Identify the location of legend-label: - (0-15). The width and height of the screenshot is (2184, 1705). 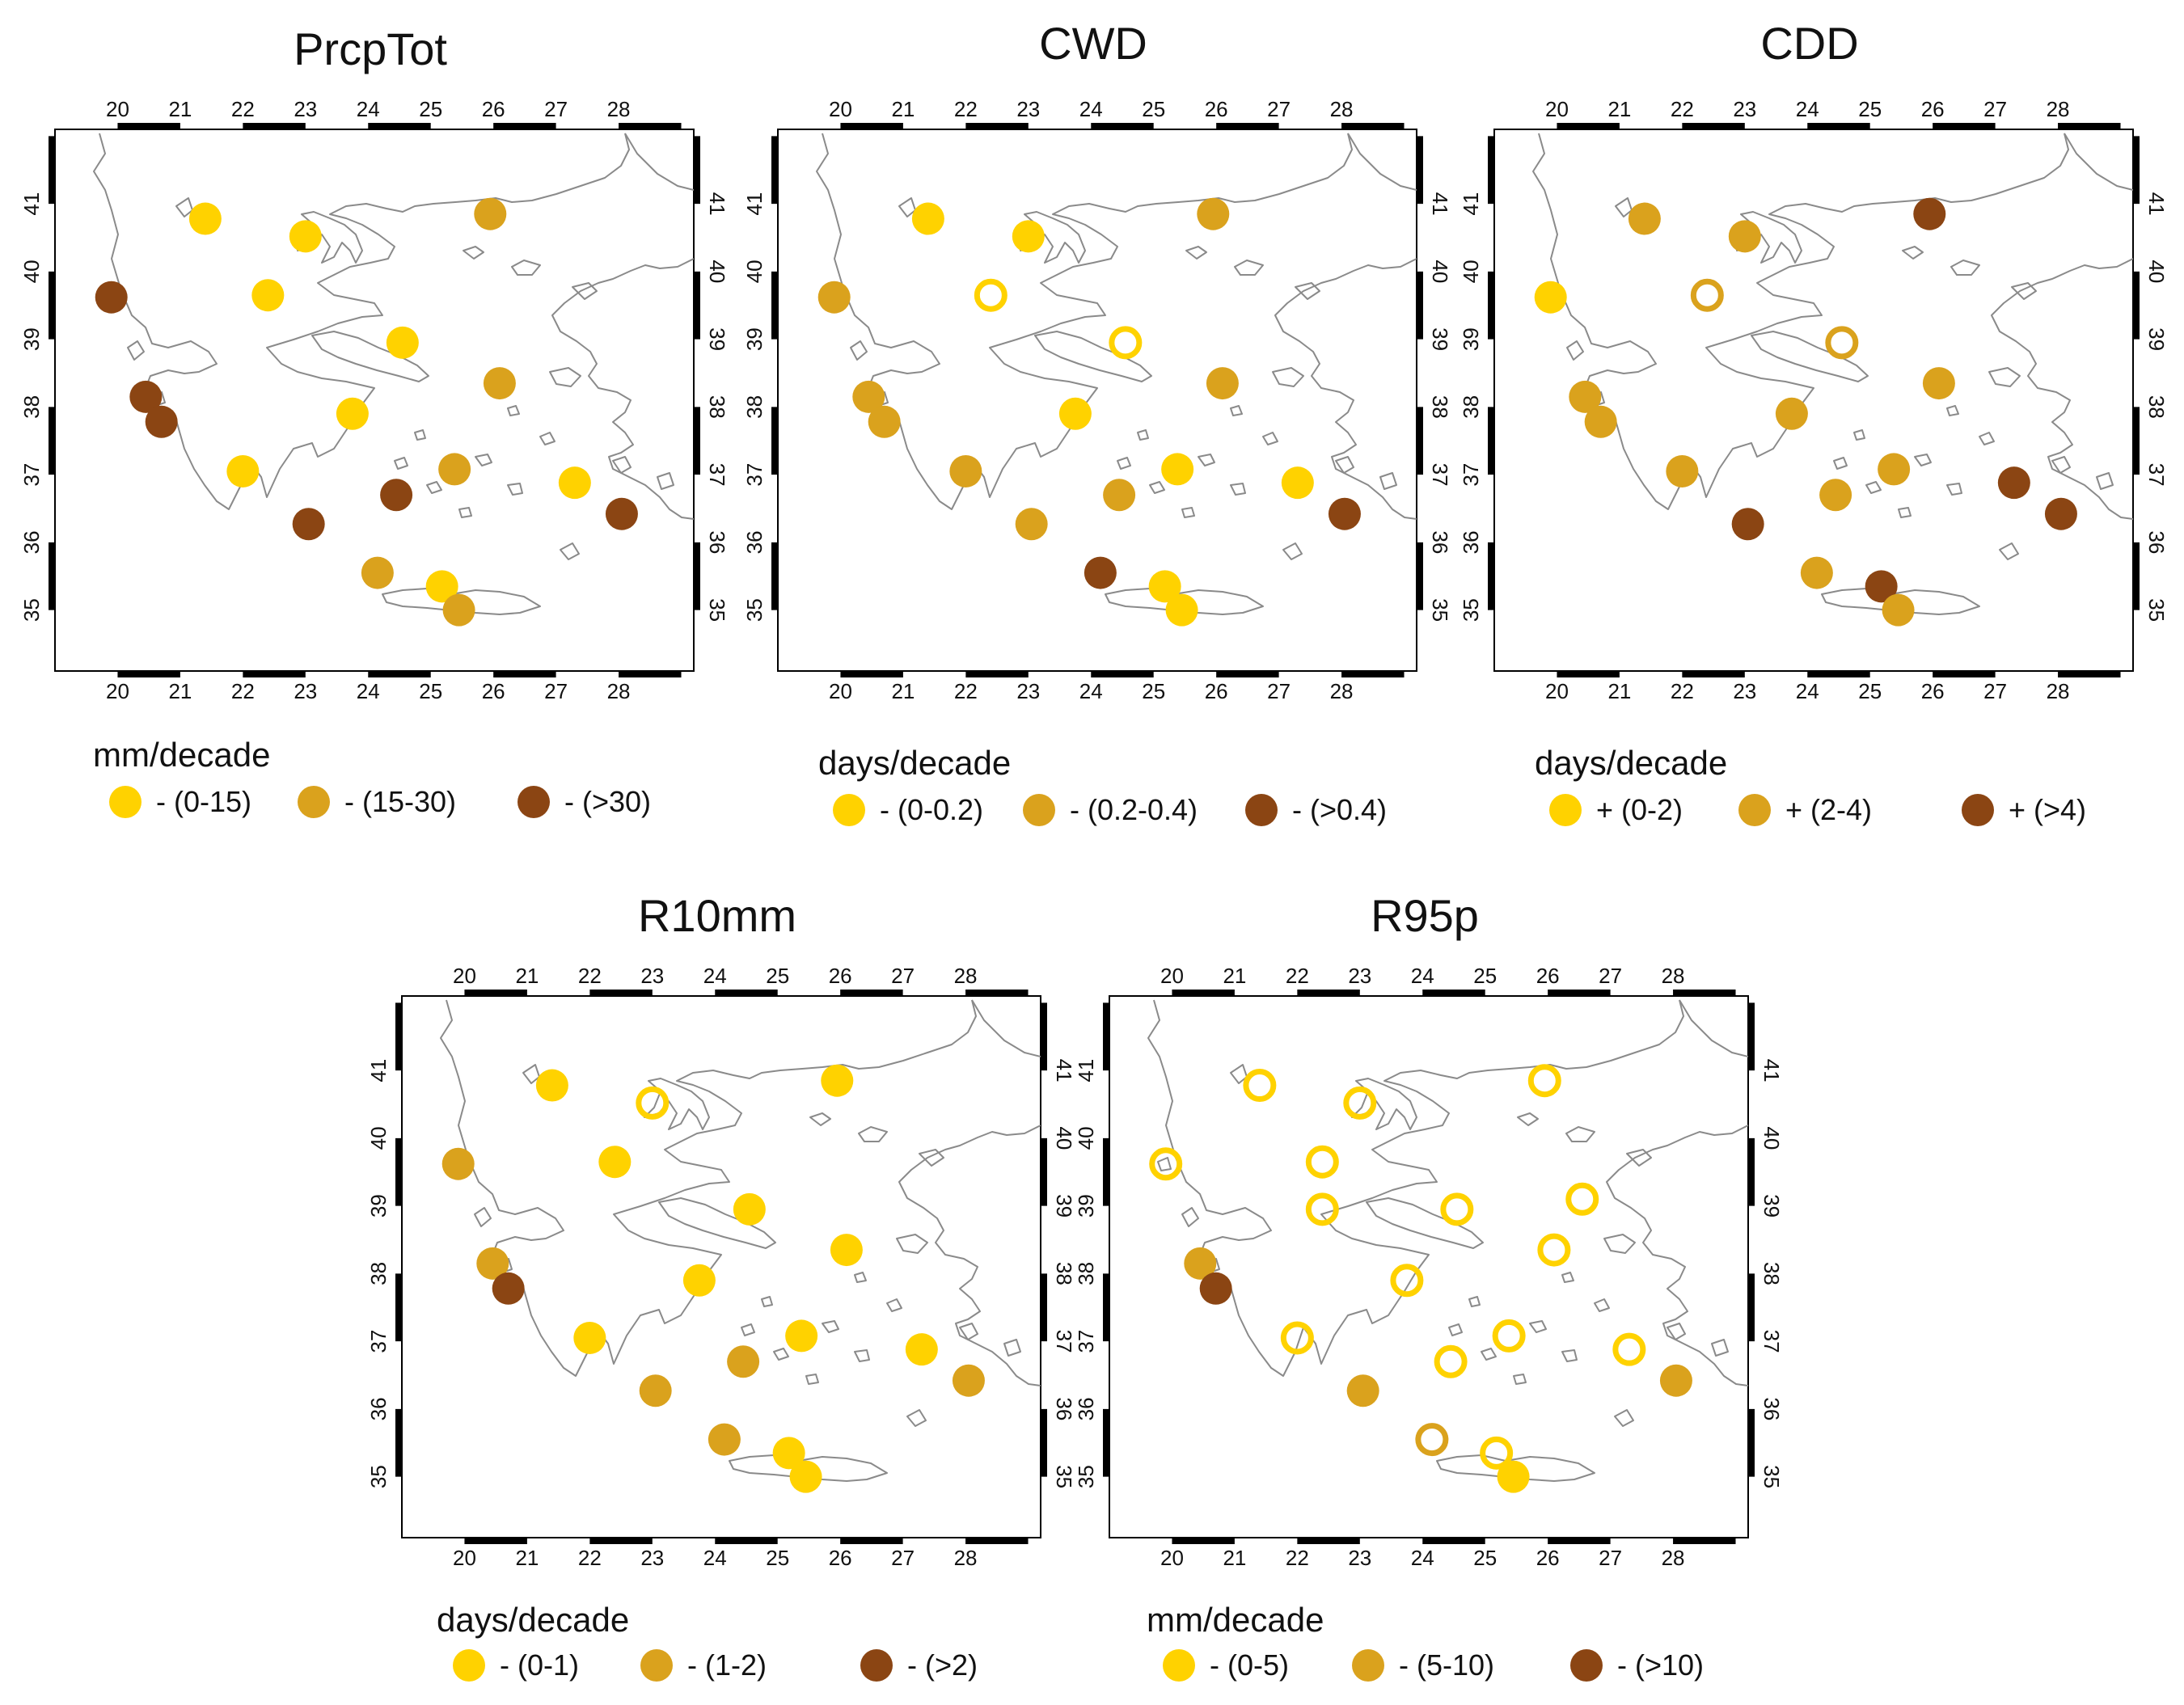
(203, 802).